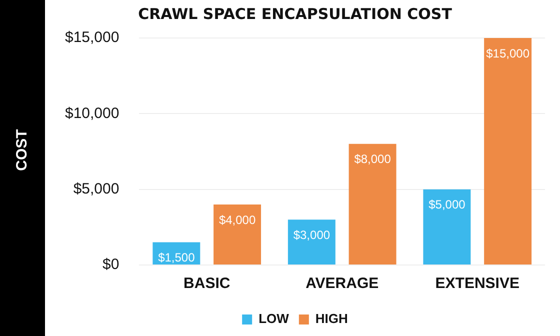 The height and width of the screenshot is (336, 560). What do you see at coordinates (477, 283) in the screenshot?
I see `x-tick-label: EXTENSIVE` at bounding box center [477, 283].